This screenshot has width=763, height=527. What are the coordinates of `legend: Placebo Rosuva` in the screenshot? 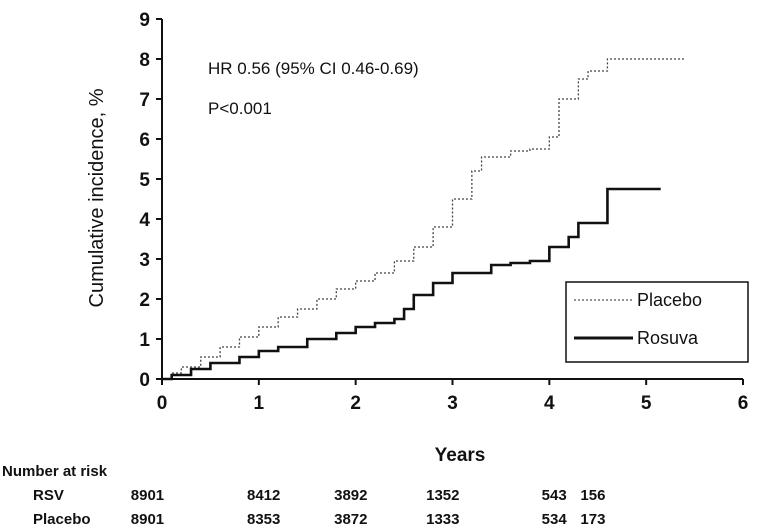 It's located at (657, 322).